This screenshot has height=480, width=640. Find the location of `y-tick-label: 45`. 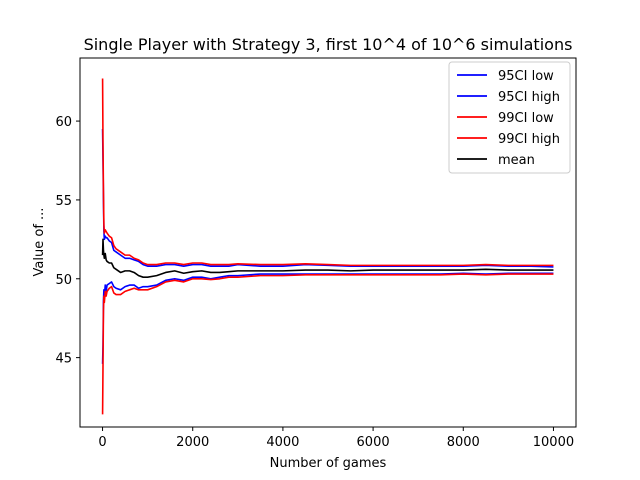

y-tick-label: 45 is located at coordinates (63, 359).